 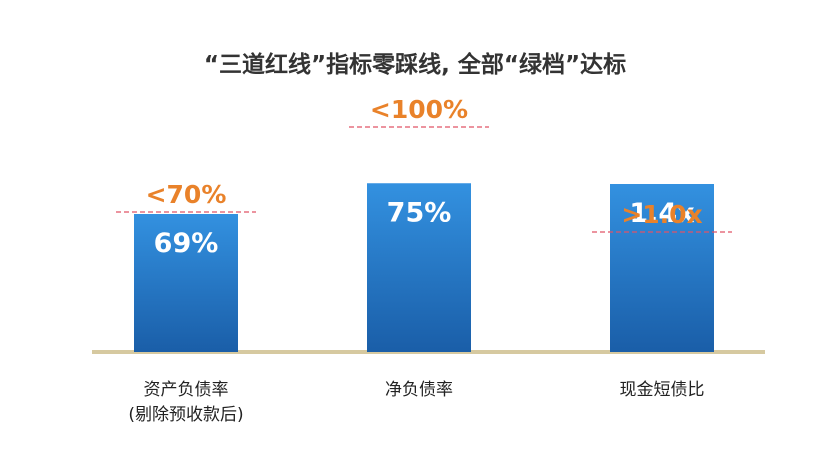 I want to click on threshold-label: <70%, so click(x=186, y=194).